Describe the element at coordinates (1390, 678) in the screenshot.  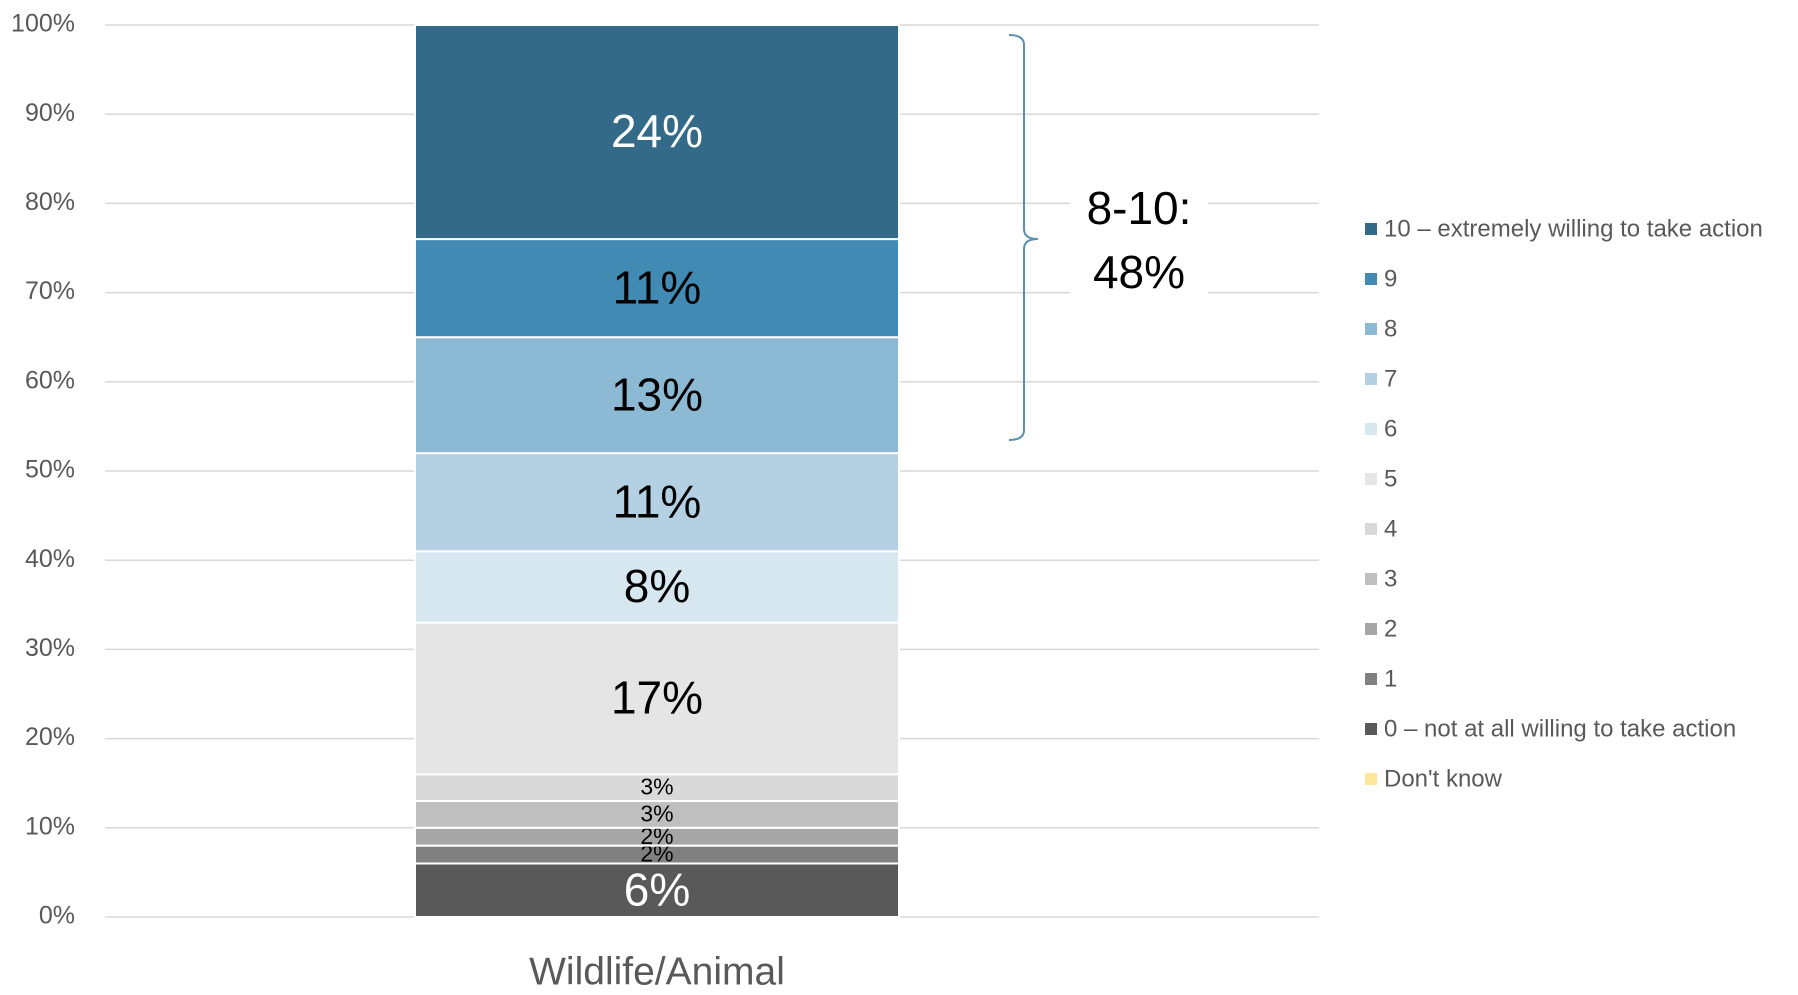
I see `legend-label: 1` at that location.